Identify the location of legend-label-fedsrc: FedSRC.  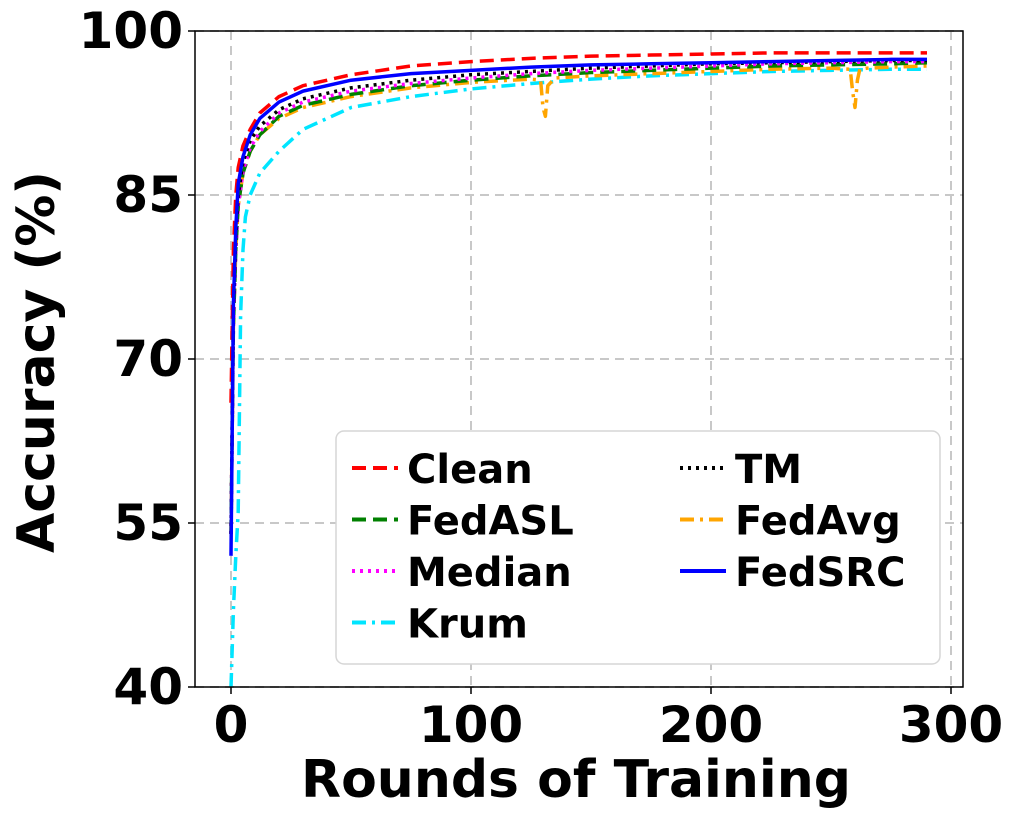
(820, 573).